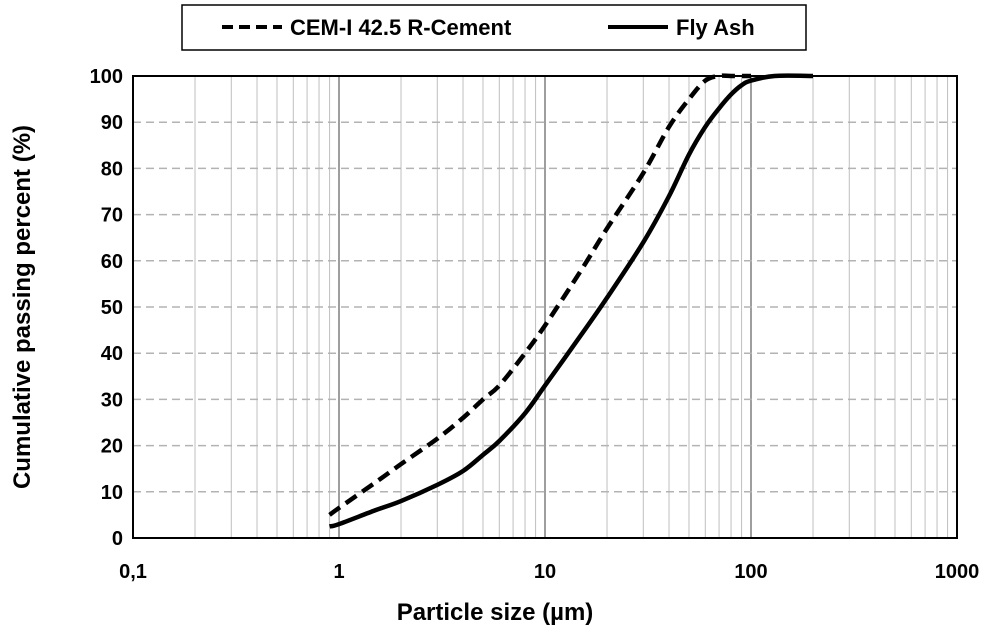 The image size is (991, 633). Describe the element at coordinates (112, 262) in the screenshot. I see `y-tick-label: 60` at that location.